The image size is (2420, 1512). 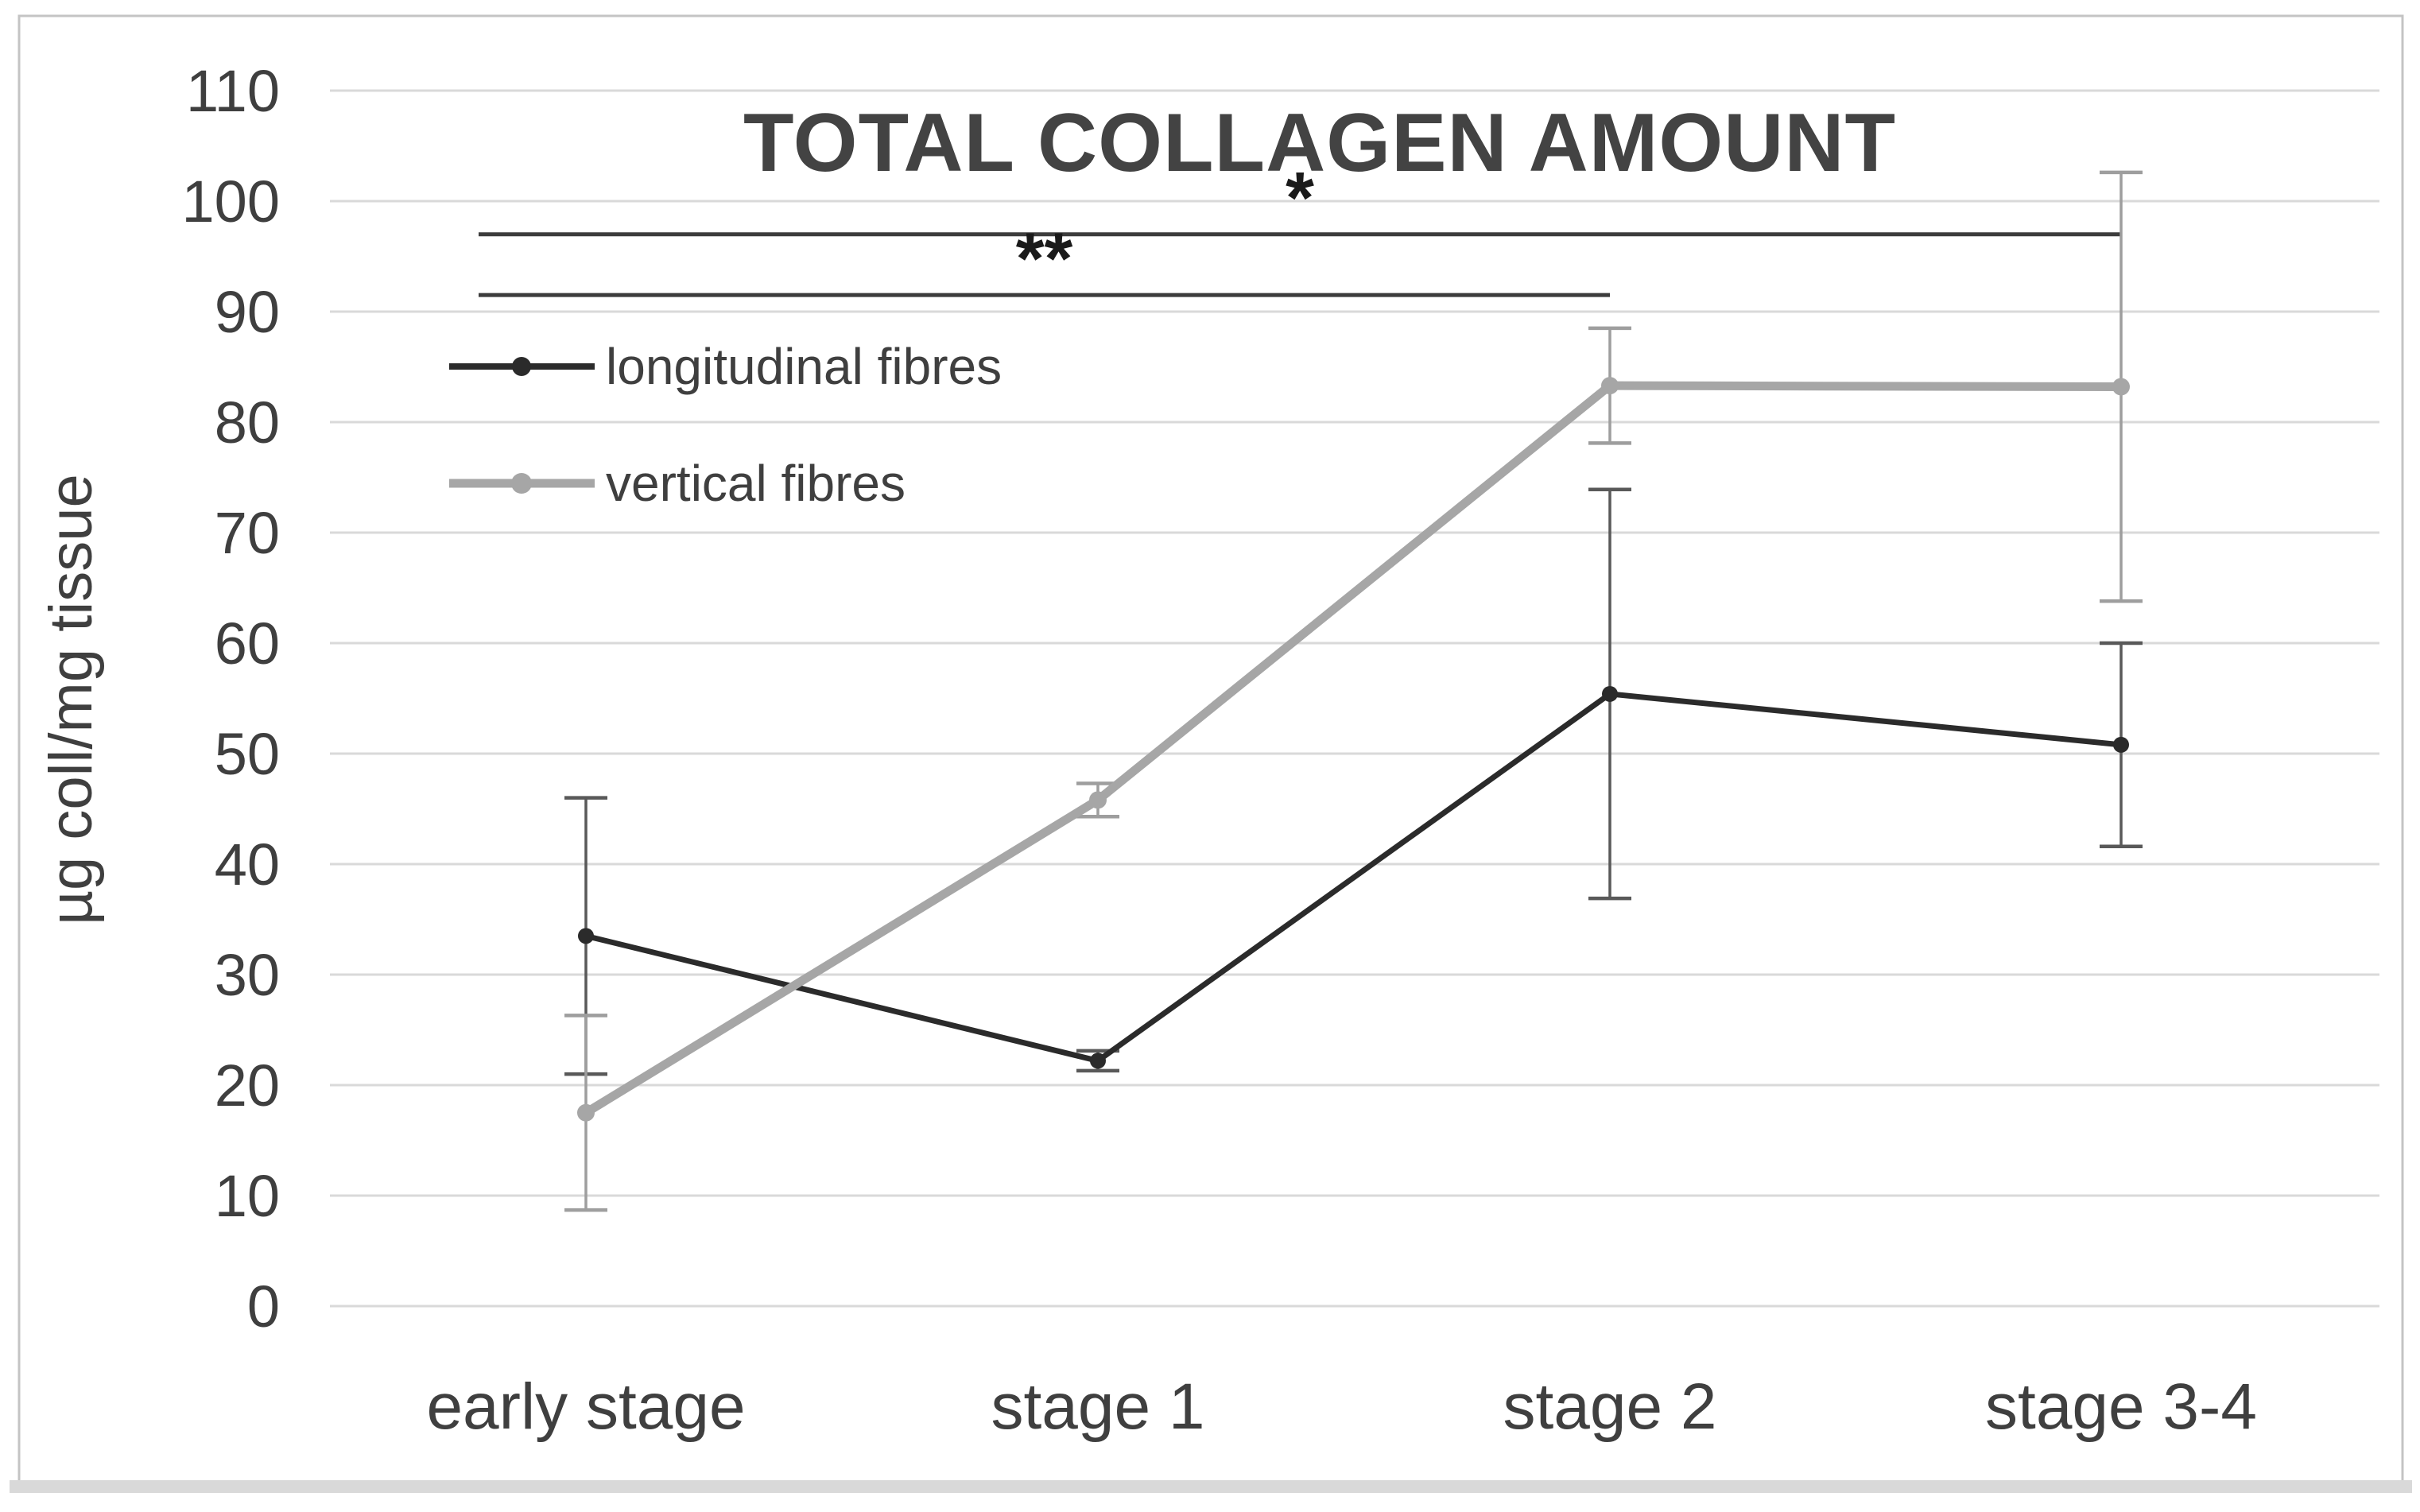 What do you see at coordinates (247, 312) in the screenshot?
I see `y-tick-label-90: 90` at bounding box center [247, 312].